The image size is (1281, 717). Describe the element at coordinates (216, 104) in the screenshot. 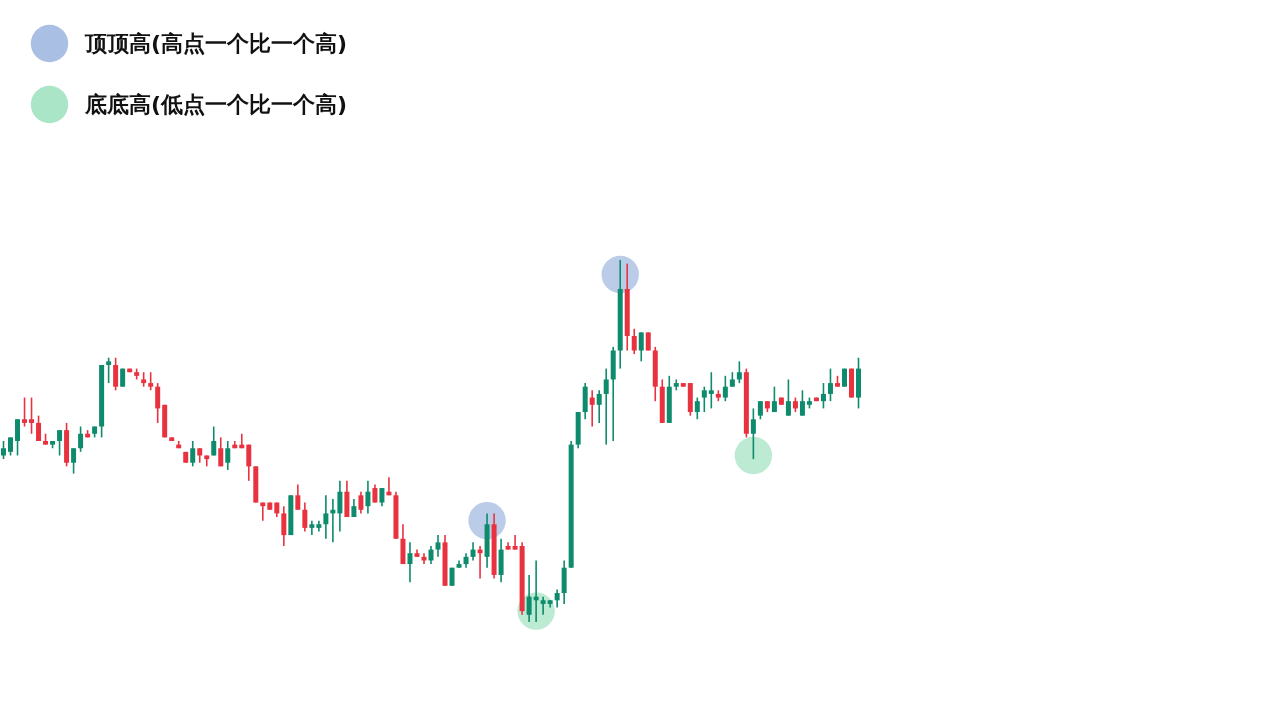

I see `legend-label: 底底高(低点一个比一个高)` at that location.